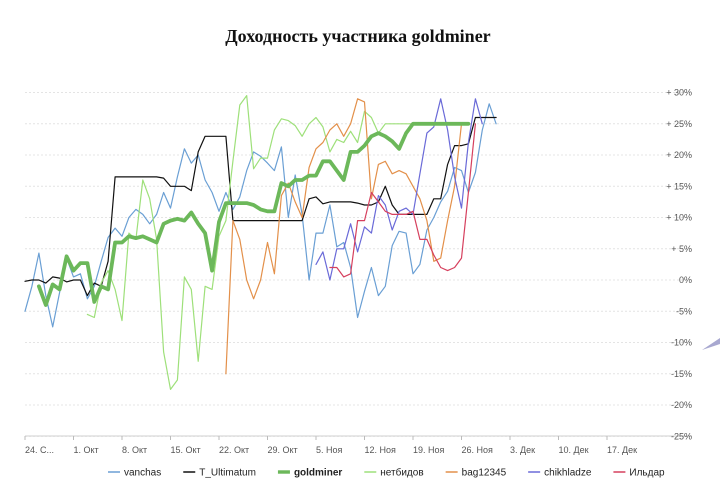  I want to click on x-tick-label: 15. Окт, so click(186, 450).